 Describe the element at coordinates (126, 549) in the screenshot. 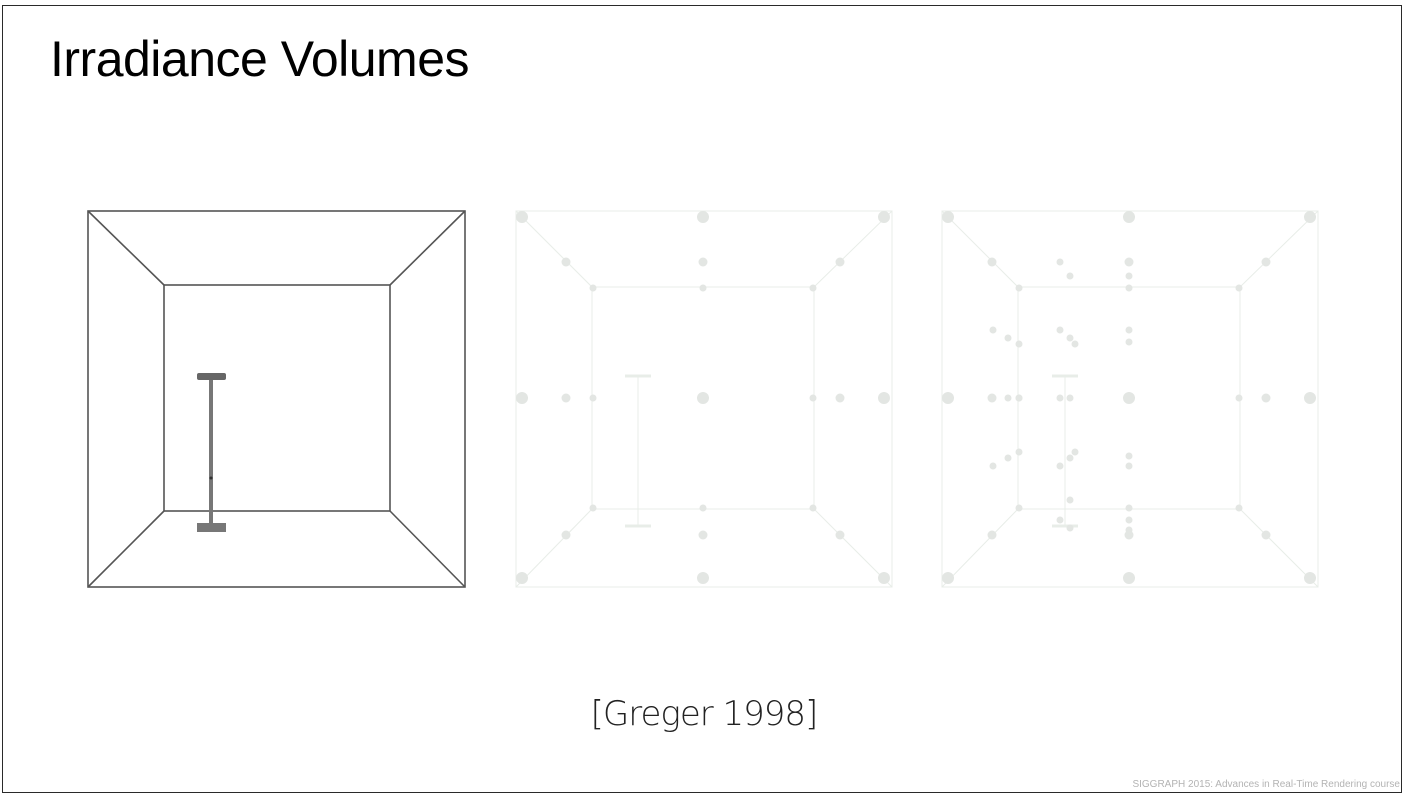

I see `room-edge-bl` at that location.